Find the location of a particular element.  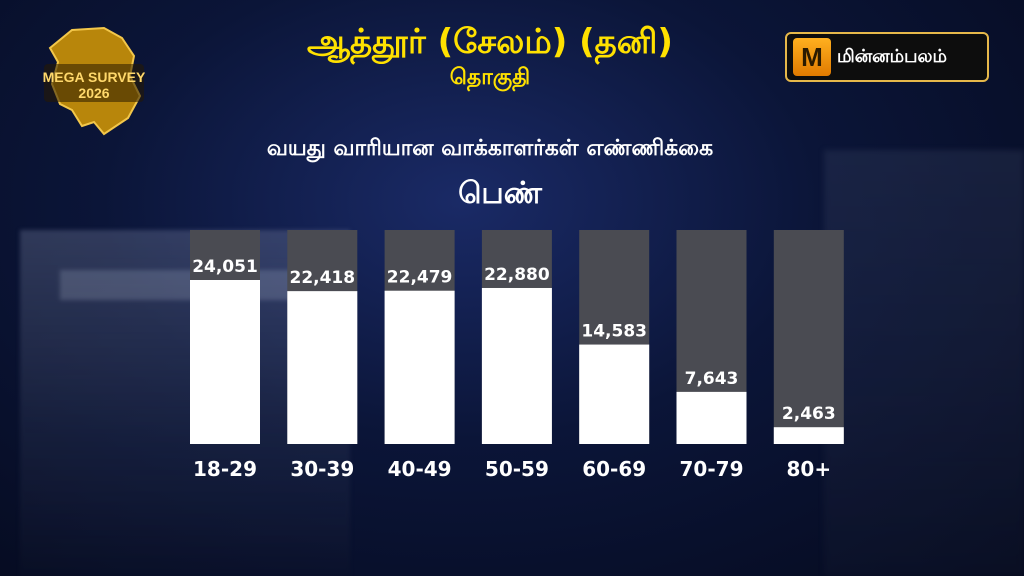

background-tower is located at coordinates (924, 363).